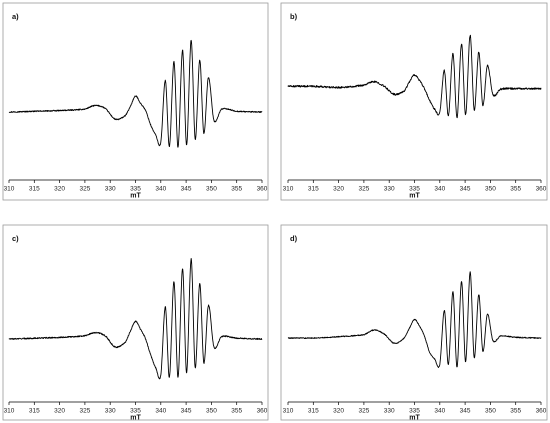  Describe the element at coordinates (15, 238) in the screenshot. I see `panel-label: c)` at that location.